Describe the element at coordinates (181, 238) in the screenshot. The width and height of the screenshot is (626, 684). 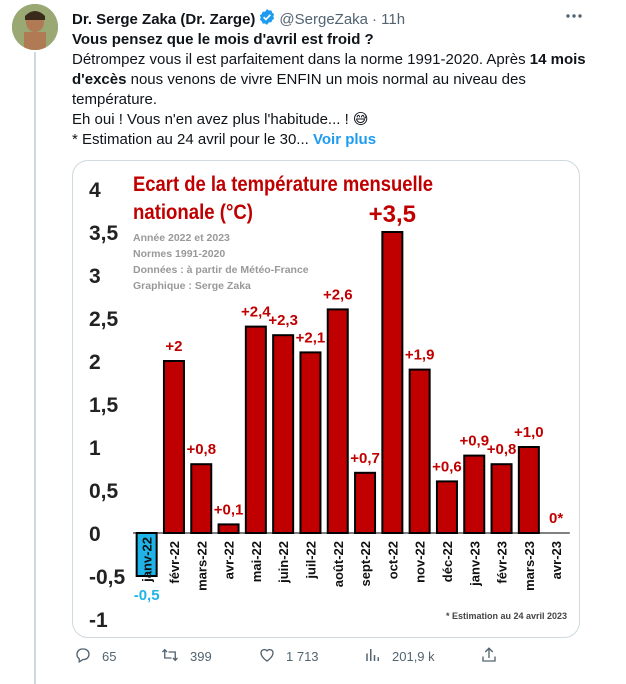
I see `chart-note: Année 2022 et 2023` at that location.